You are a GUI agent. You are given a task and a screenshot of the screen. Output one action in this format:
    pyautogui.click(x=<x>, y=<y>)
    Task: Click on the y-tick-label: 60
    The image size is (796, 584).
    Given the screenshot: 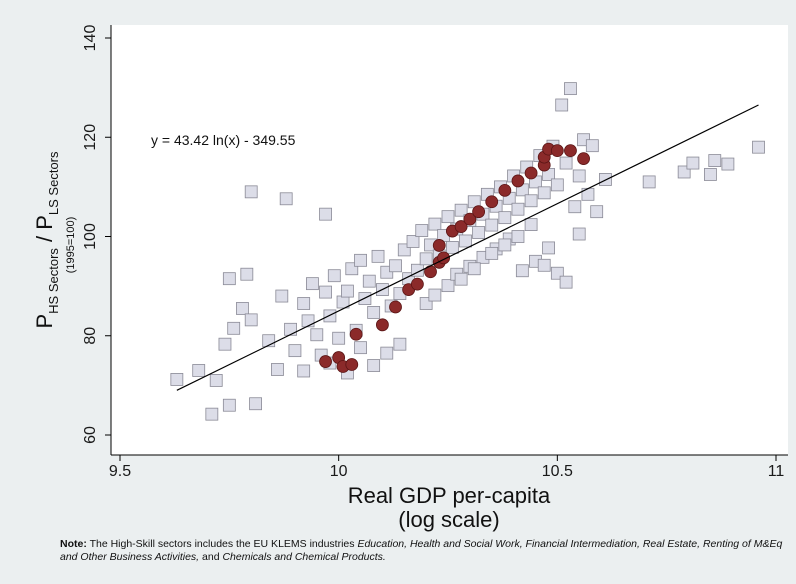 What is the action you would take?
    pyautogui.click(x=90, y=435)
    